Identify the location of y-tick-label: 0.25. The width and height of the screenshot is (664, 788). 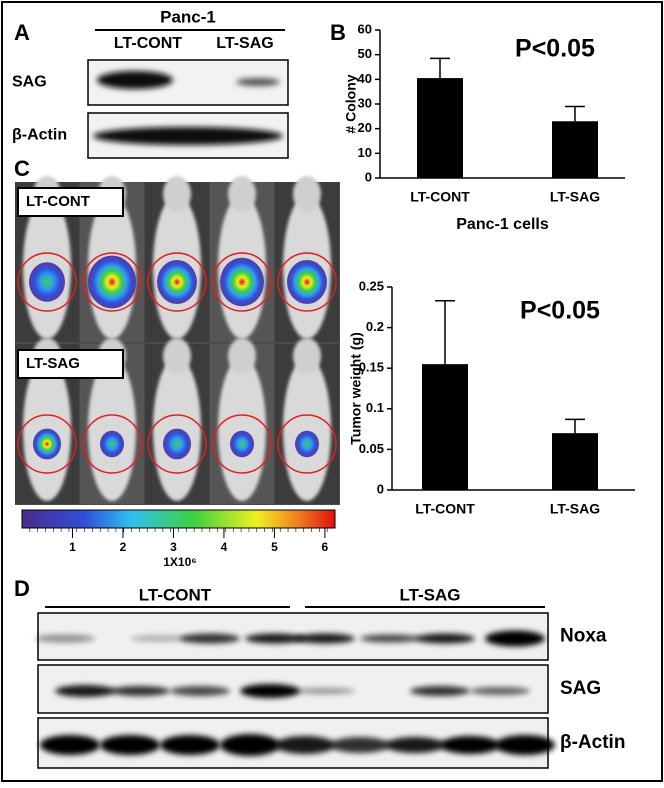
(371, 285).